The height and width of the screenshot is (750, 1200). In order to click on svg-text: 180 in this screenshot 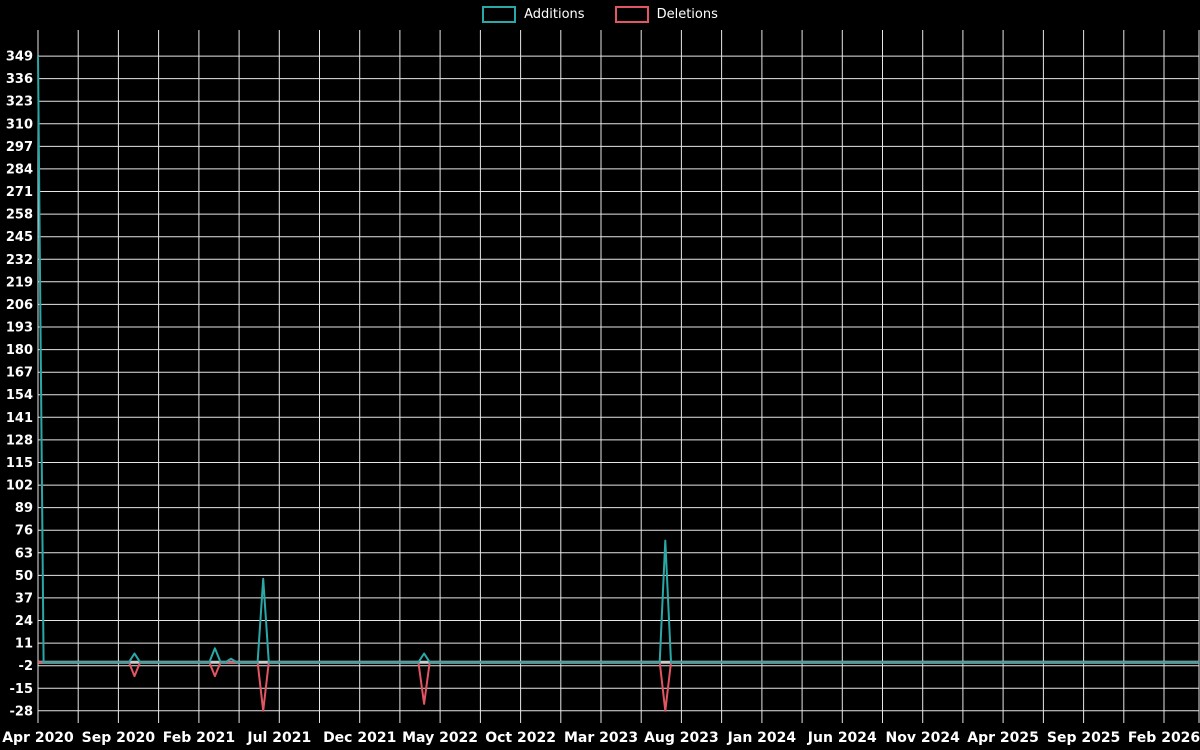, I will do `click(19, 350)`.